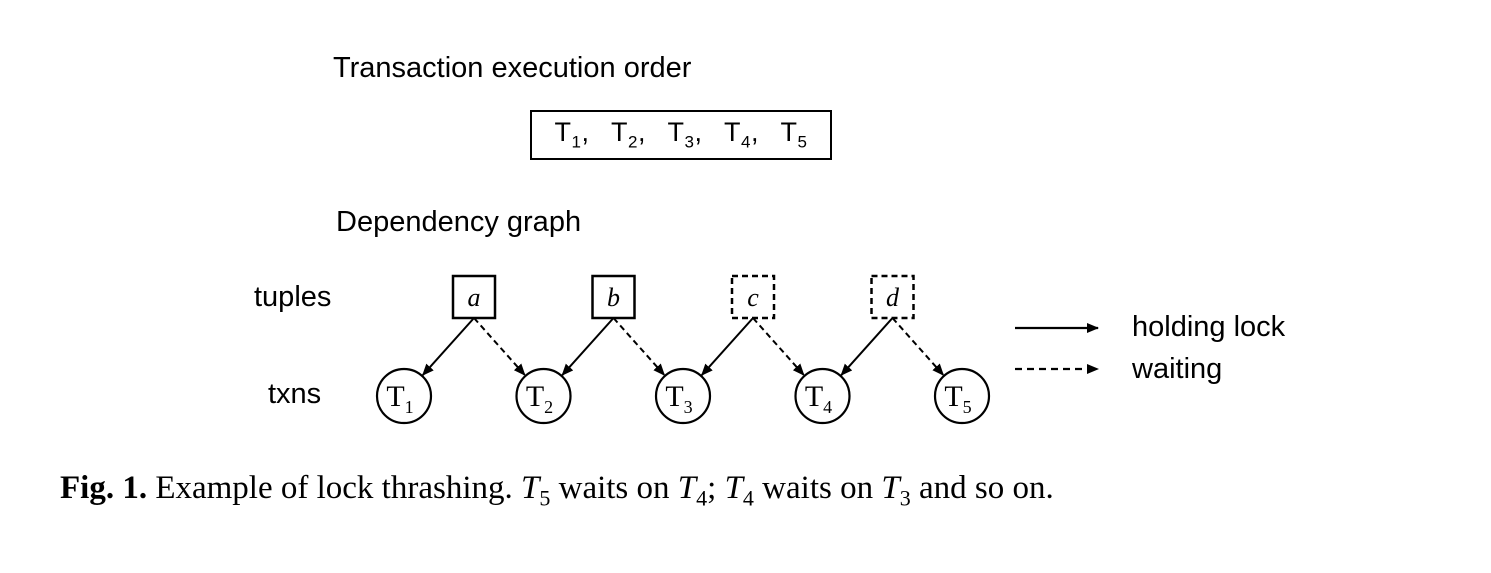 The width and height of the screenshot is (1491, 573). I want to click on tuple-node-c: c, so click(753, 297).